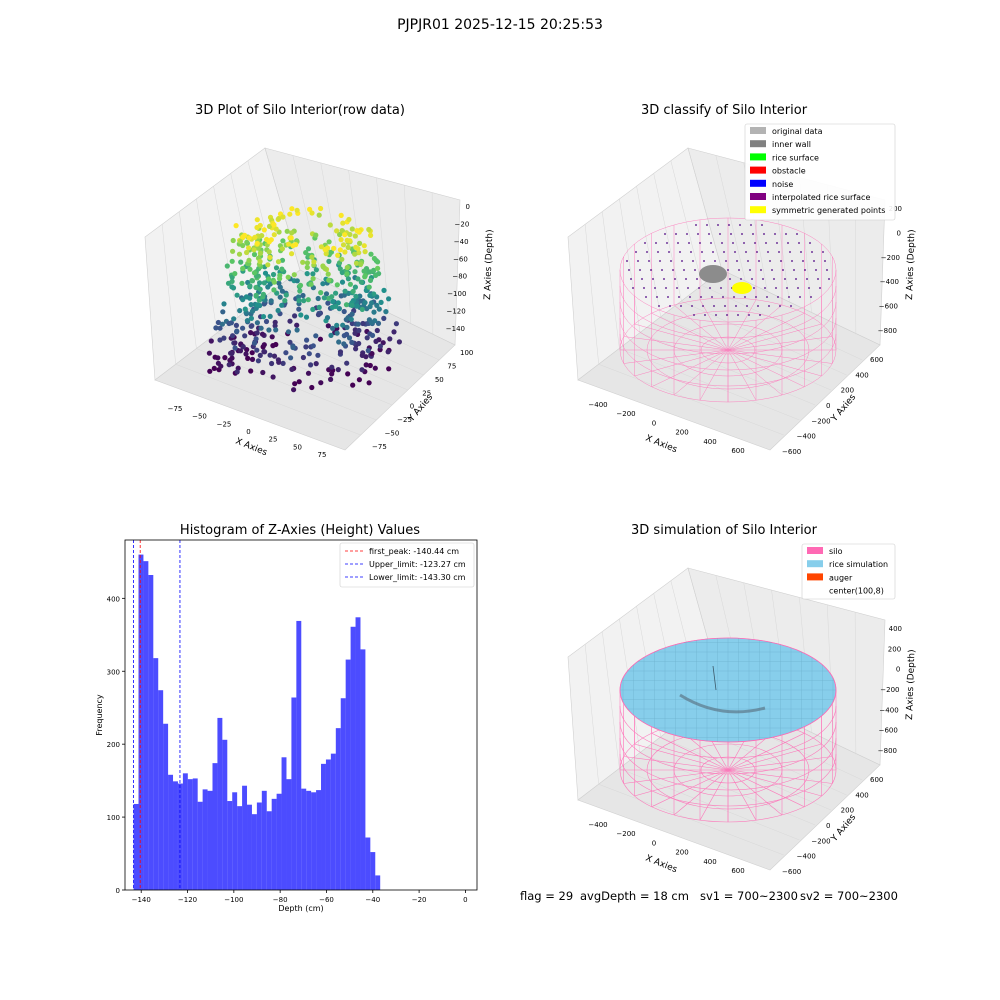 The height and width of the screenshot is (1000, 1000). Describe the element at coordinates (625, 834) in the screenshot. I see `simulation-x-tick: −200` at that location.